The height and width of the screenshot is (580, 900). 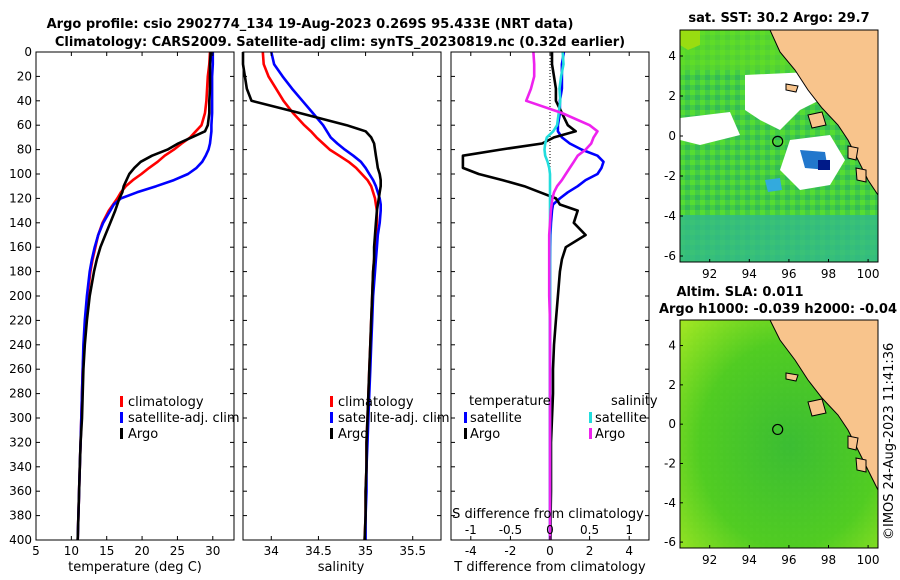 What do you see at coordinates (135, 567) in the screenshot?
I see `temperature-x-label: temperature (deg C)` at bounding box center [135, 567].